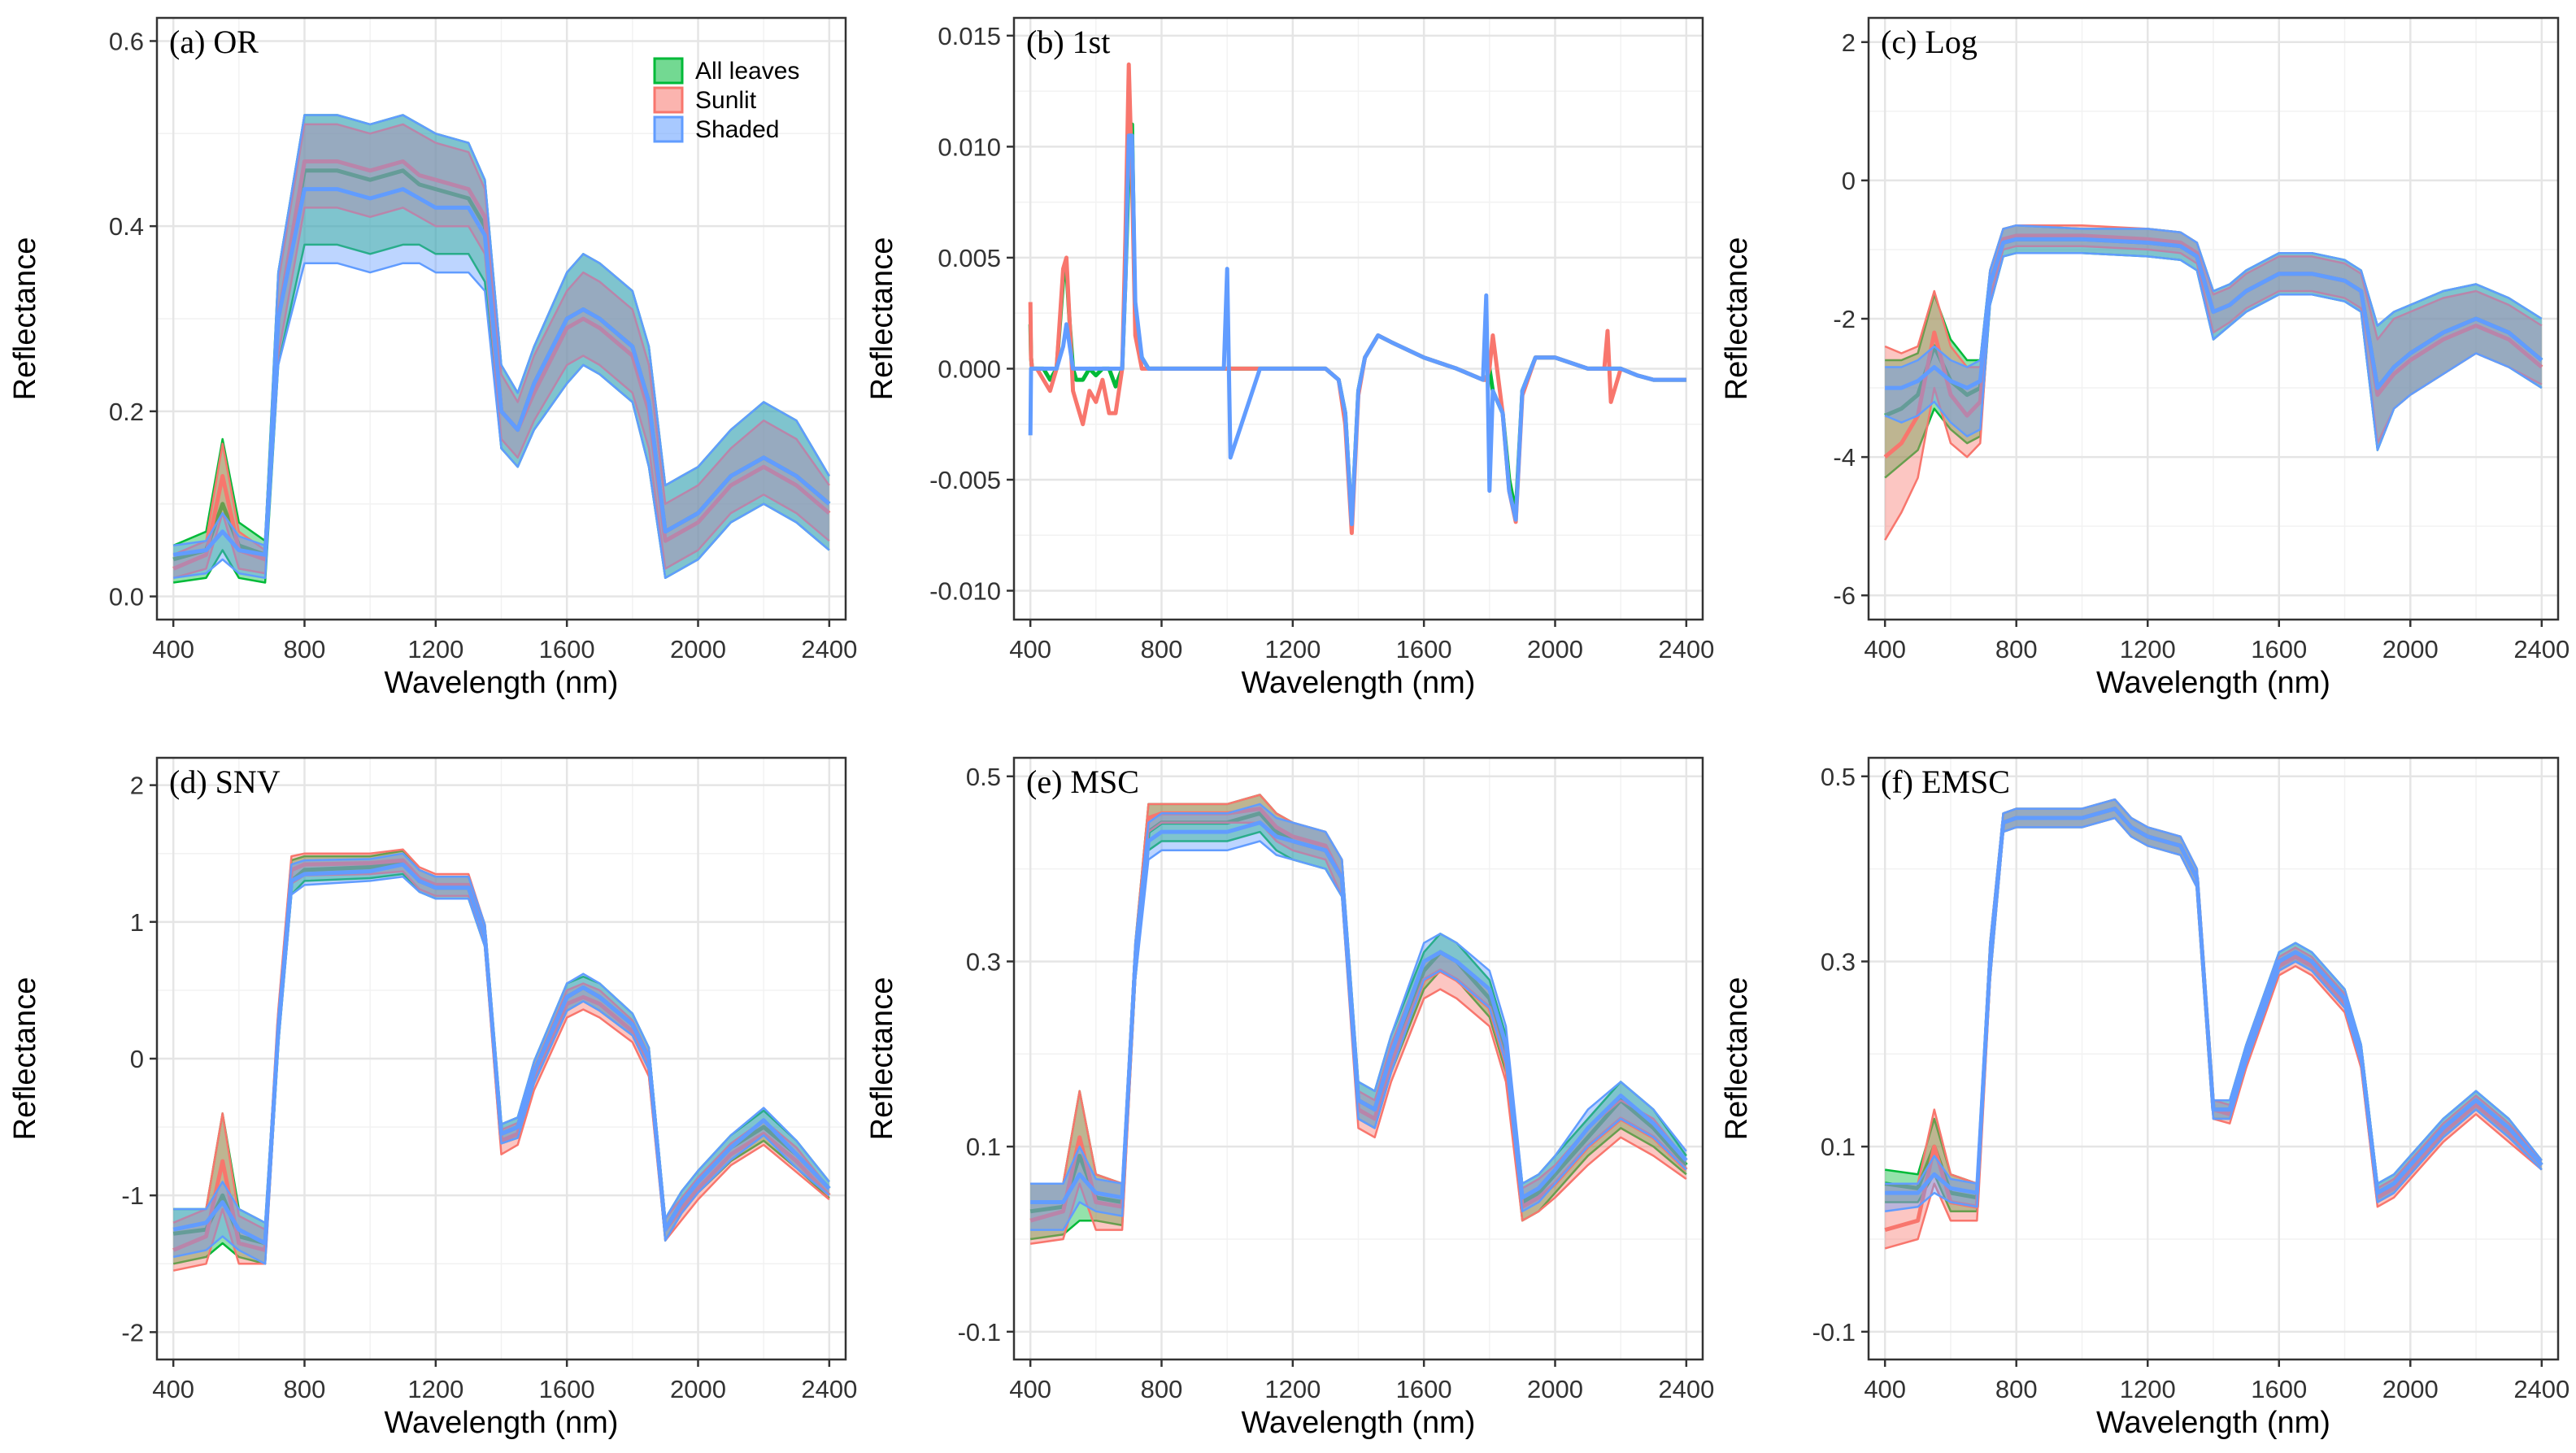  What do you see at coordinates (1946, 781) in the screenshot?
I see `panel-title: (f) EMSC` at bounding box center [1946, 781].